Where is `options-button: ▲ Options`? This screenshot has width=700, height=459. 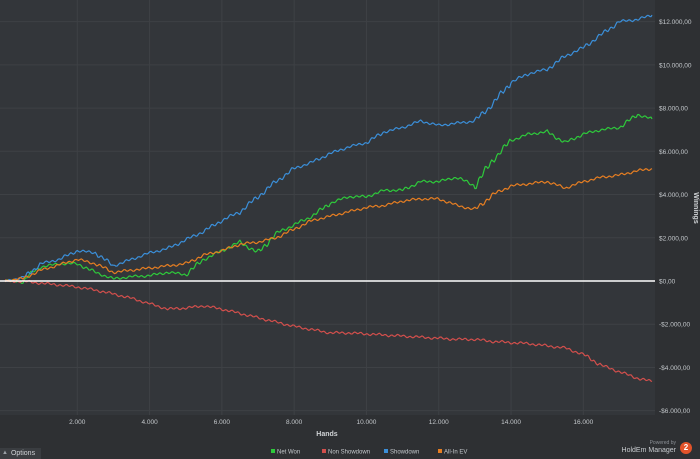 options-button: ▲ Options is located at coordinates (21, 453).